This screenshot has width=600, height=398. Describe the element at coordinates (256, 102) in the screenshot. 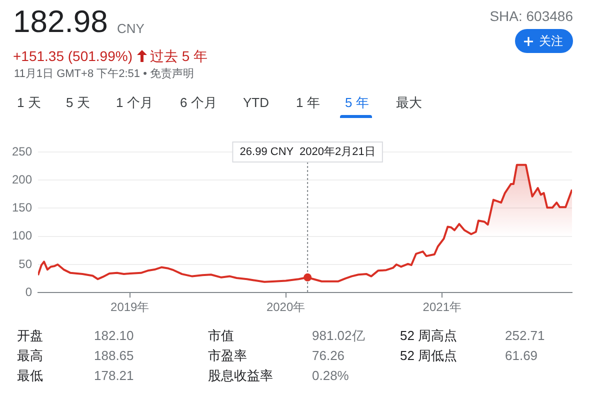

I see `text: YTD` at that location.